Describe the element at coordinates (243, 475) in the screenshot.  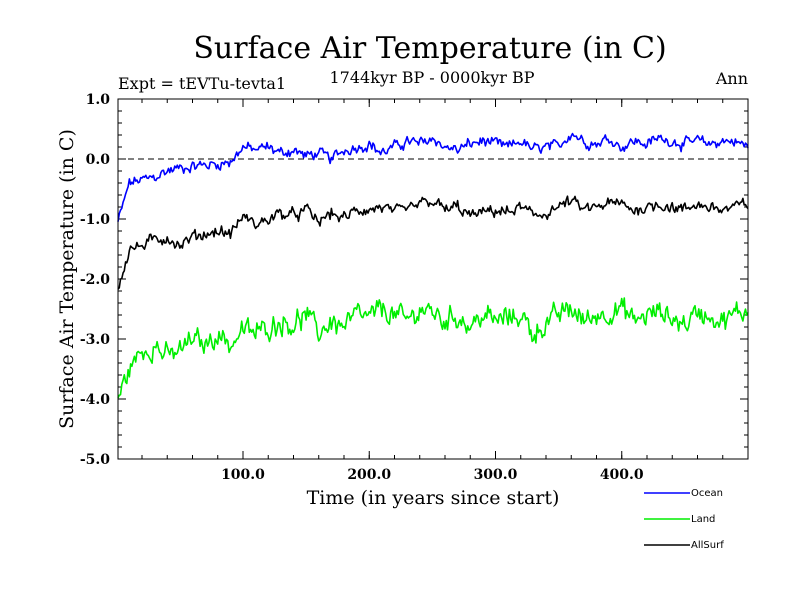
I see `x-tick-label: 100.0` at that location.